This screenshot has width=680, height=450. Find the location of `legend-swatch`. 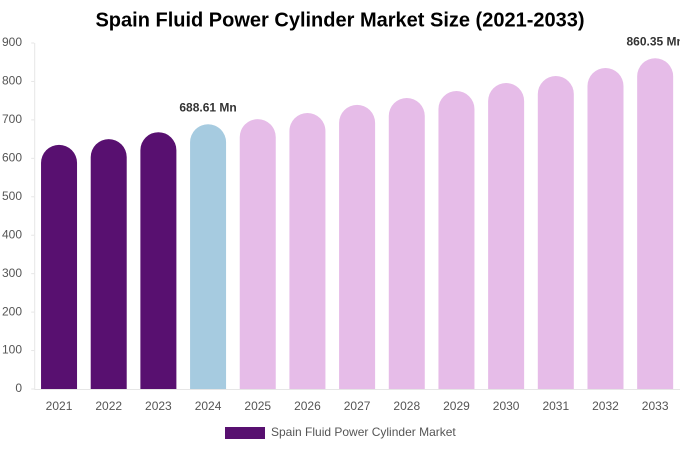

legend-swatch is located at coordinates (245, 433).